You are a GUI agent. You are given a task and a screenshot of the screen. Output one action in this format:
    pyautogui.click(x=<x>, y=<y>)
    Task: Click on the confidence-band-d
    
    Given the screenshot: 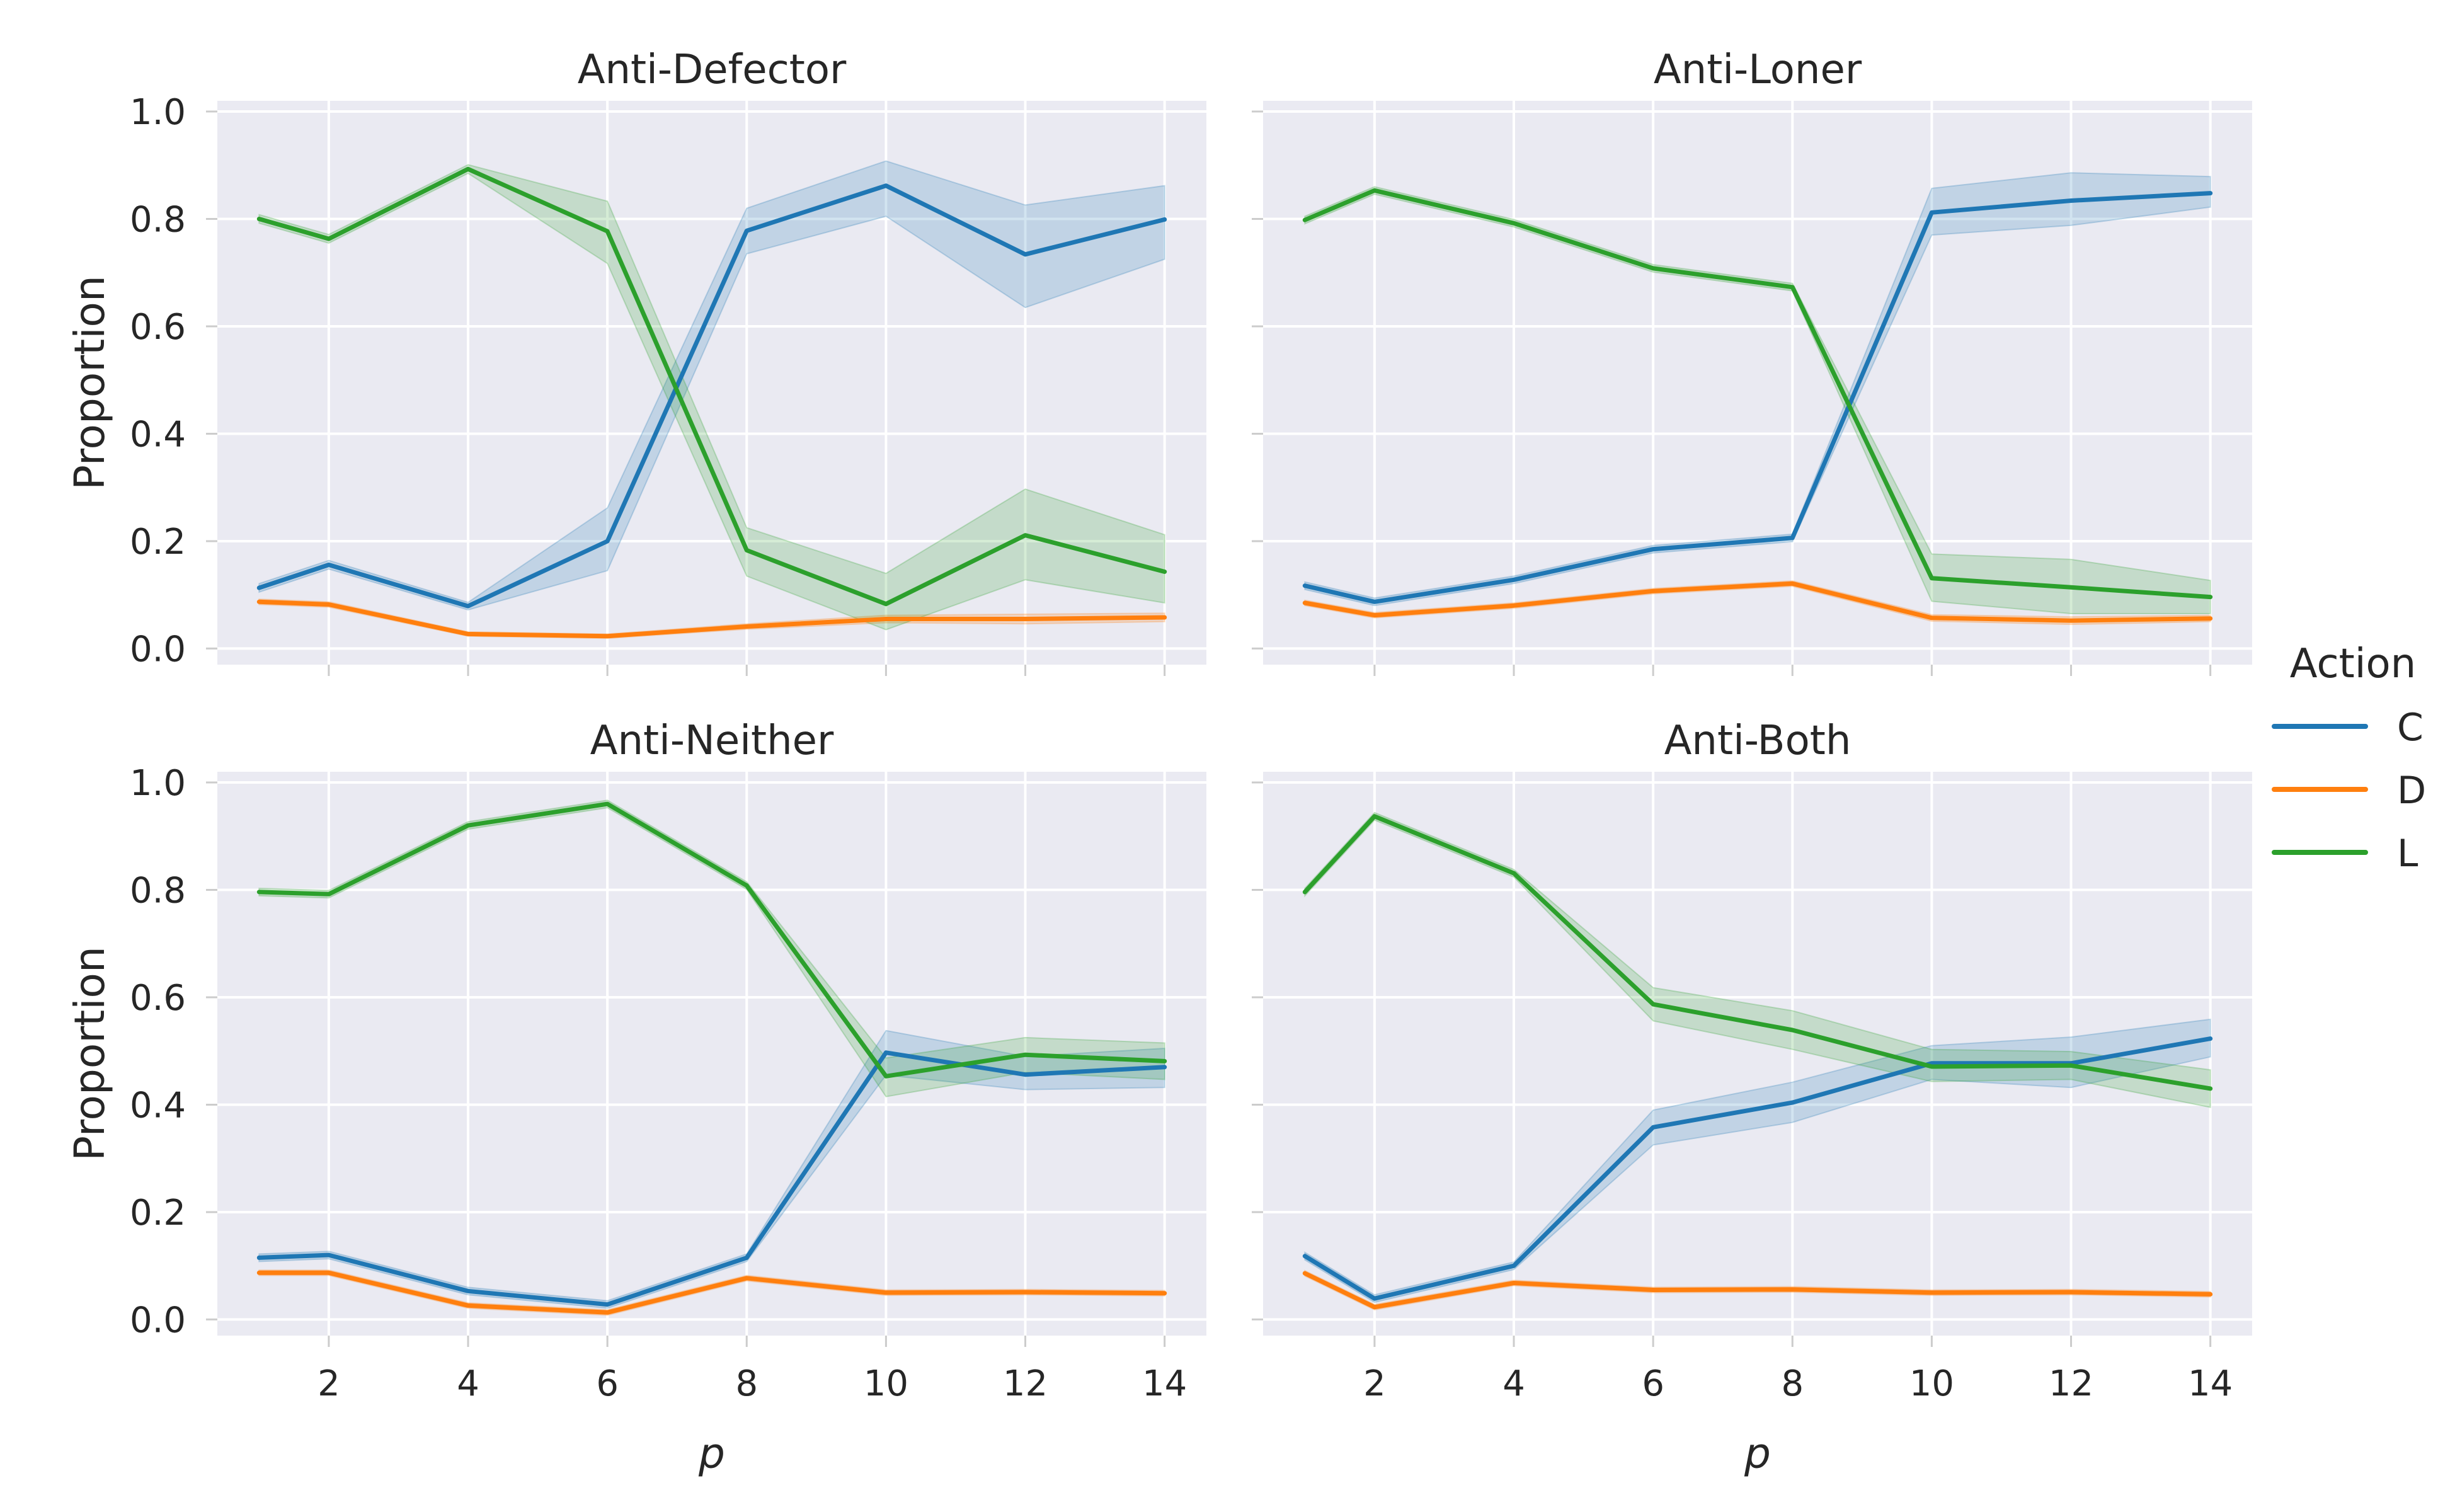 What is the action you would take?
    pyautogui.click(x=711, y=1292)
    